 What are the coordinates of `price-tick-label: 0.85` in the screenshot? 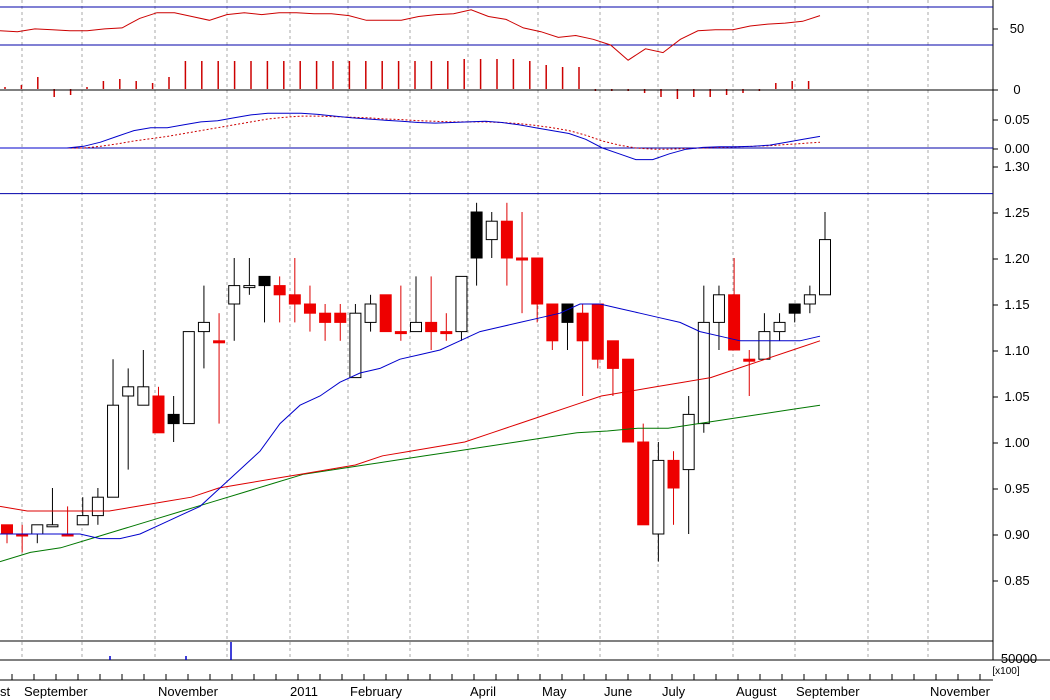 It's located at (1016, 580).